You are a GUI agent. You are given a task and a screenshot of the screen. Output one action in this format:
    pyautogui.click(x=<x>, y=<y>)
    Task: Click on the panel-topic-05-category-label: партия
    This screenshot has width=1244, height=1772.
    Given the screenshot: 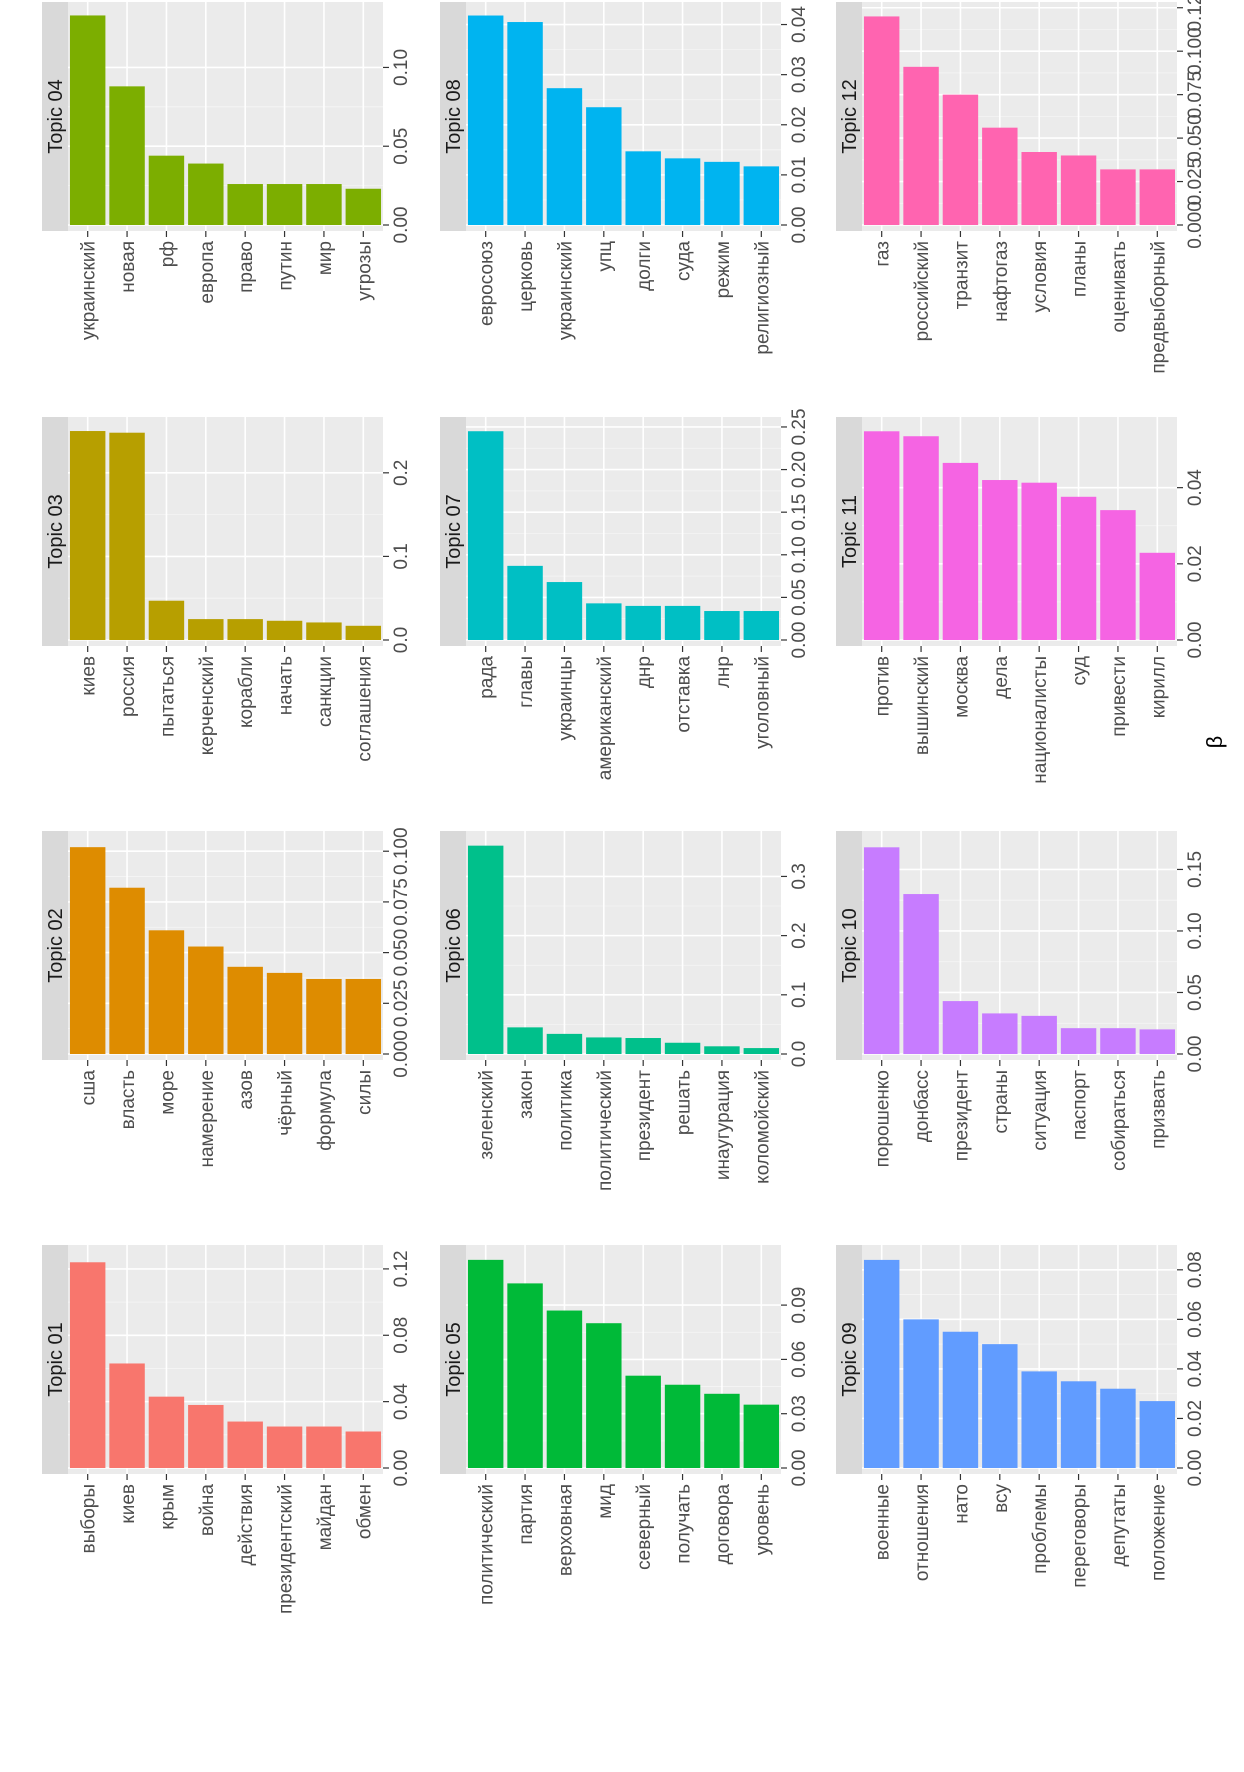 What is the action you would take?
    pyautogui.click(x=526, y=1514)
    